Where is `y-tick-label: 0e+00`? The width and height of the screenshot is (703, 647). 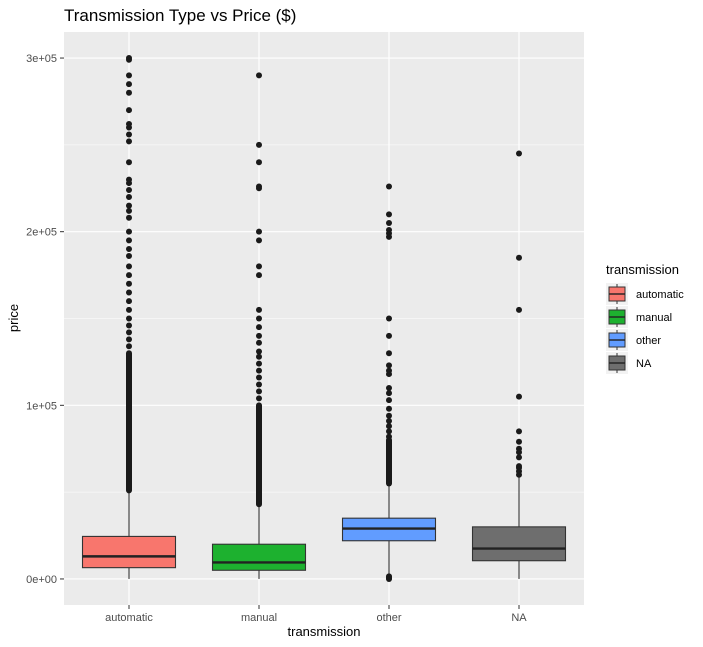
y-tick-label: 0e+00 is located at coordinates (41, 580).